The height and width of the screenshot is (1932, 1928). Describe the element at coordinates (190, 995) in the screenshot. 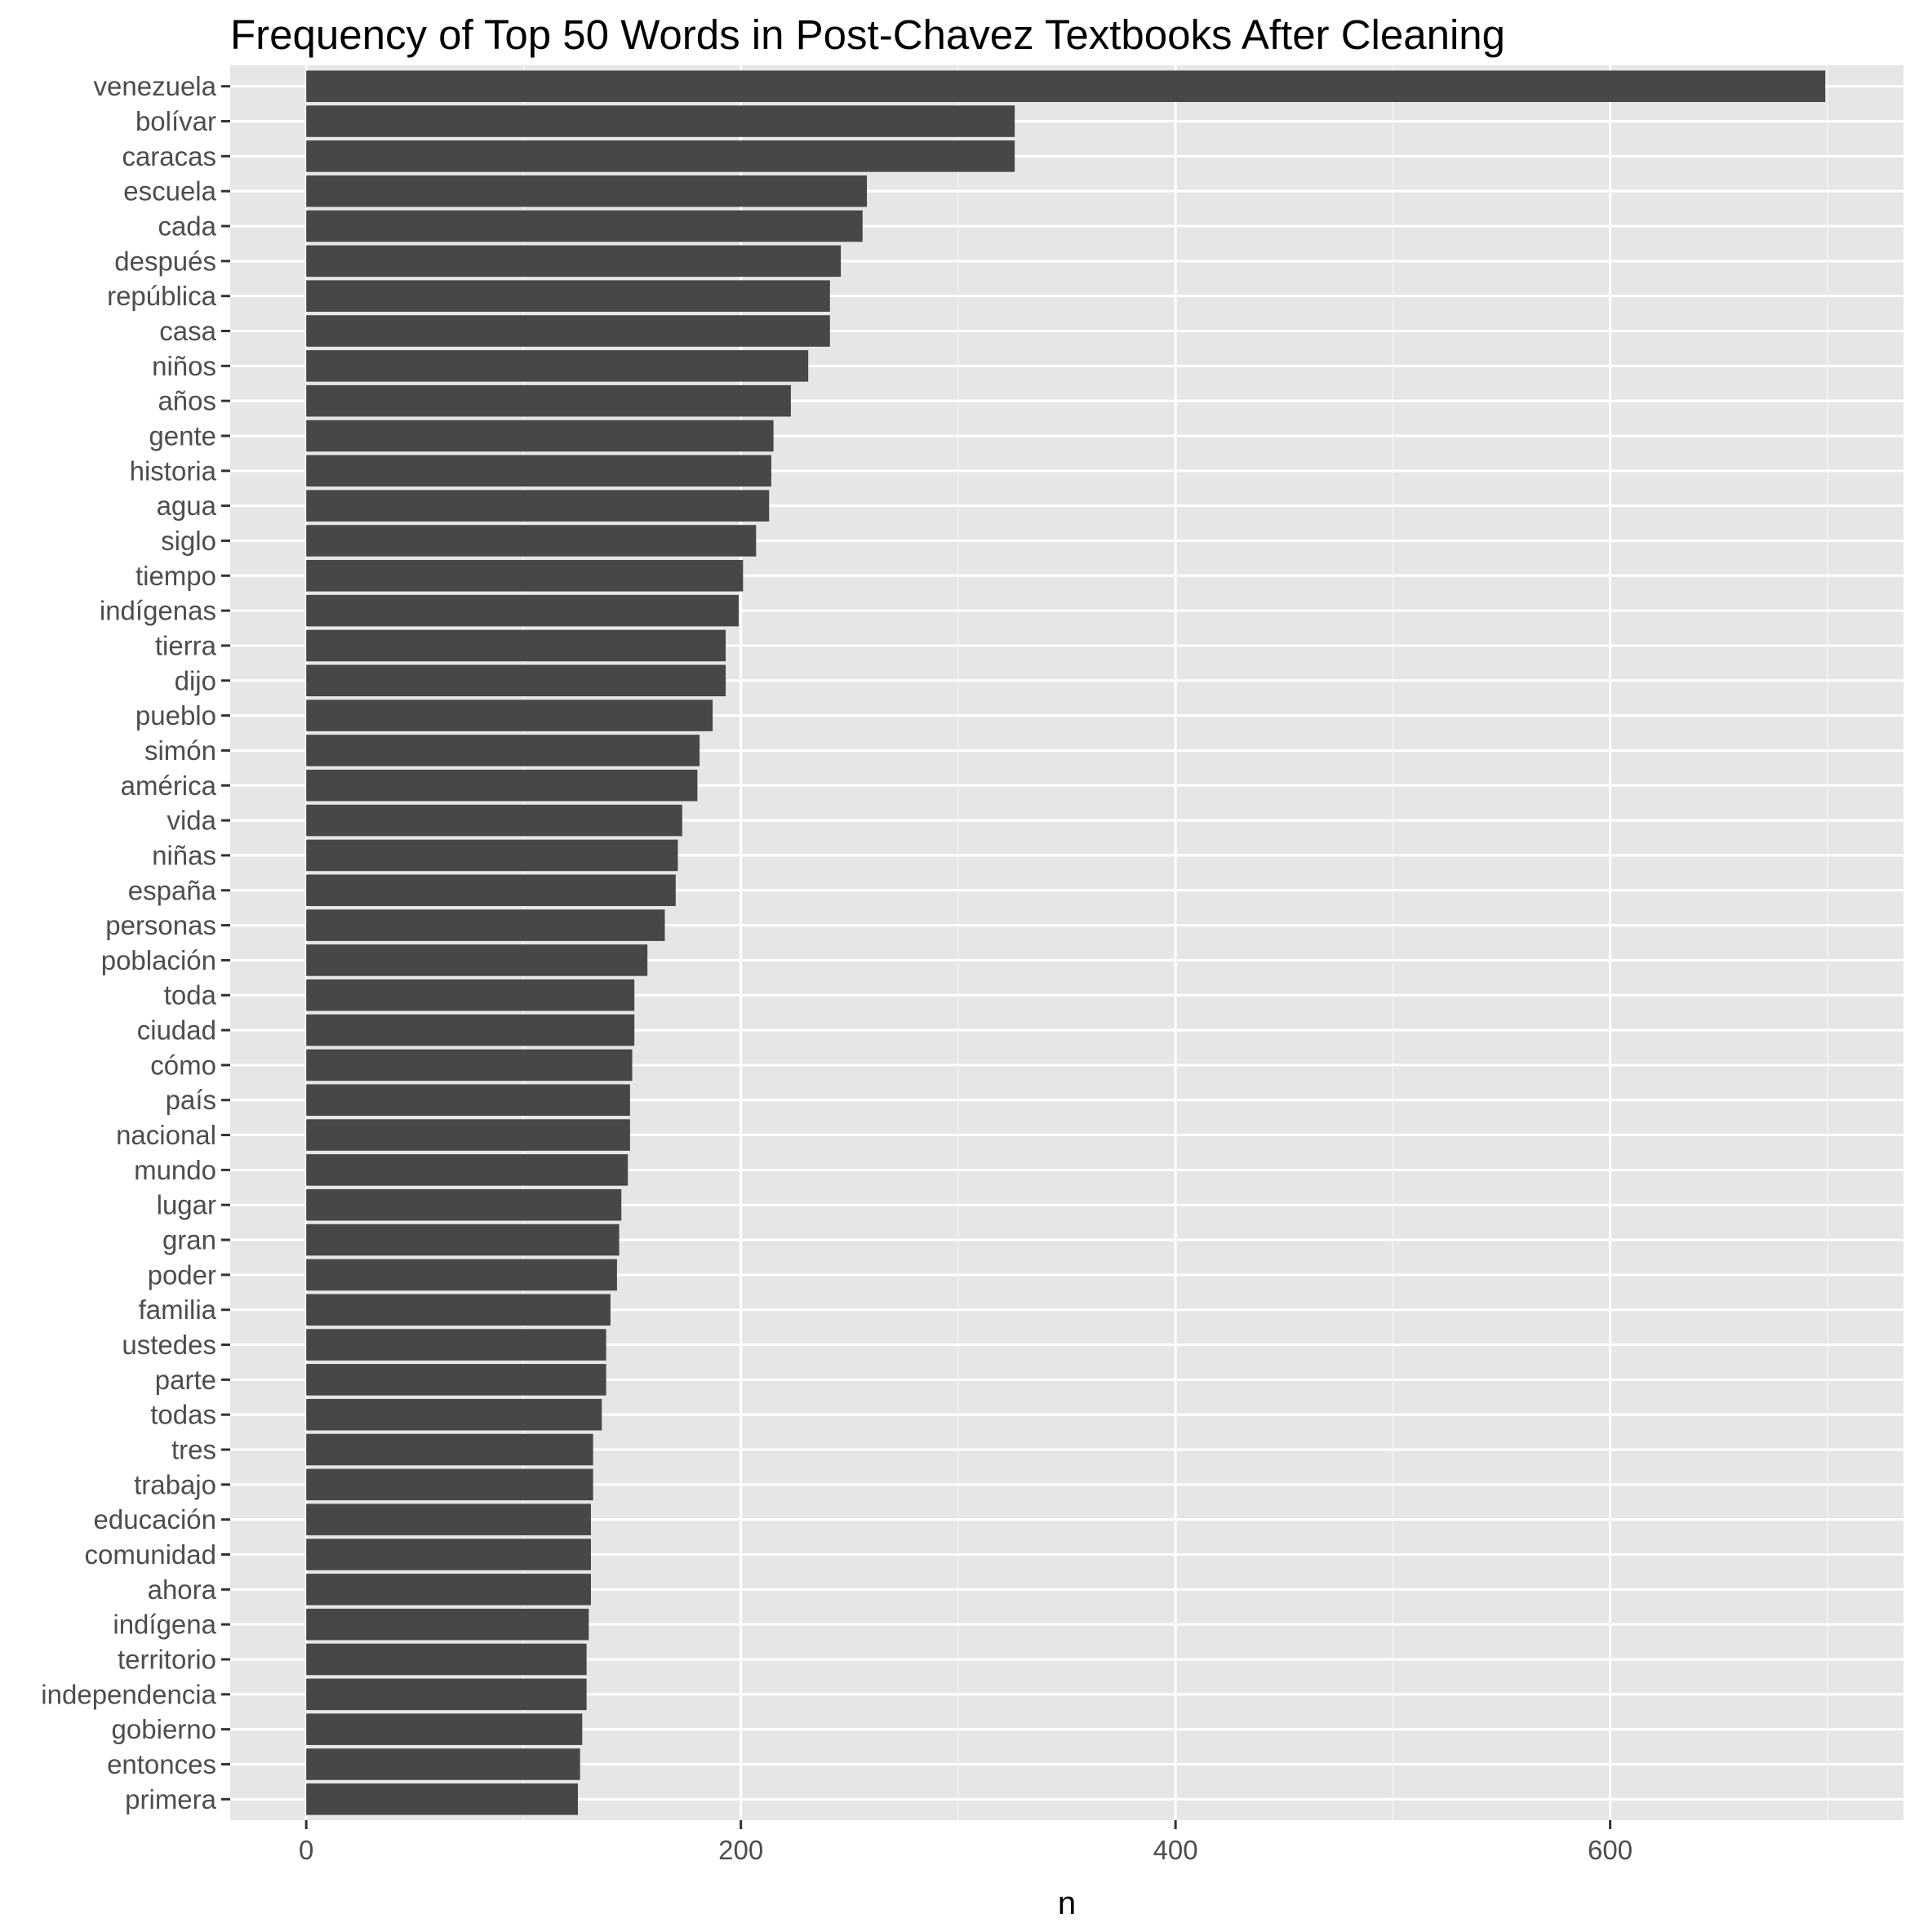

I see `y-tick-label: toda` at that location.